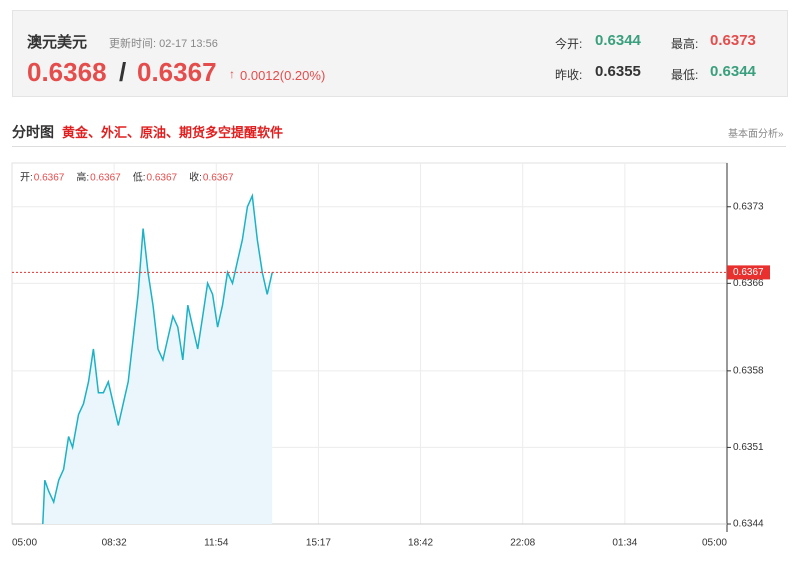  Describe the element at coordinates (618, 71) in the screenshot. I see `stat-value: 0.6355` at that location.